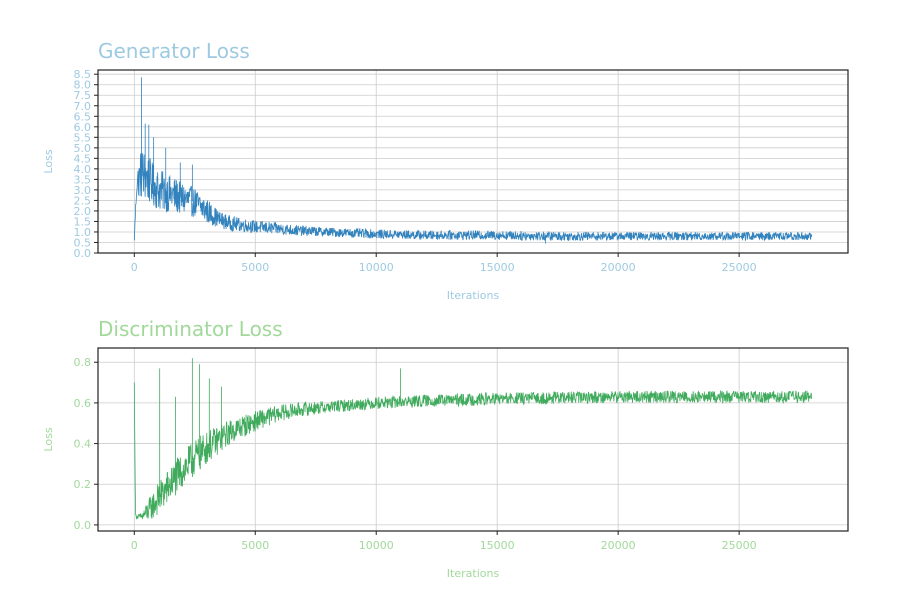  What do you see at coordinates (190, 329) in the screenshot?
I see `chart-title: Discriminator Loss` at bounding box center [190, 329].